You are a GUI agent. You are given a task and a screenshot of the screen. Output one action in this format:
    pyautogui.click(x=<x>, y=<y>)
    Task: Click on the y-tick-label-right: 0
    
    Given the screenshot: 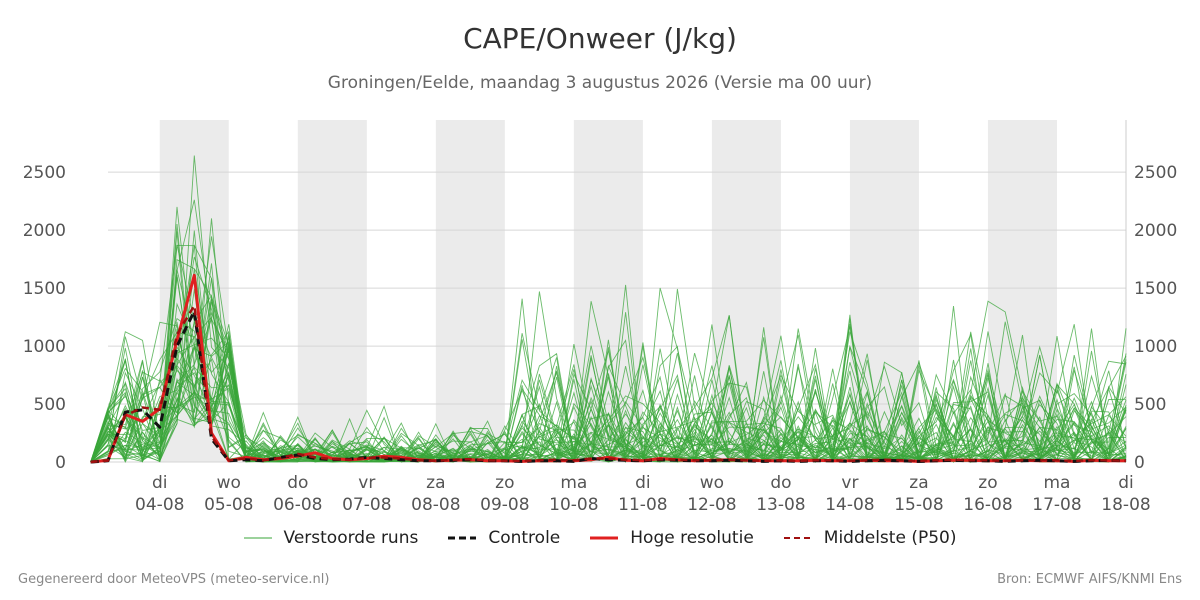 What is the action you would take?
    pyautogui.click(x=1139, y=463)
    